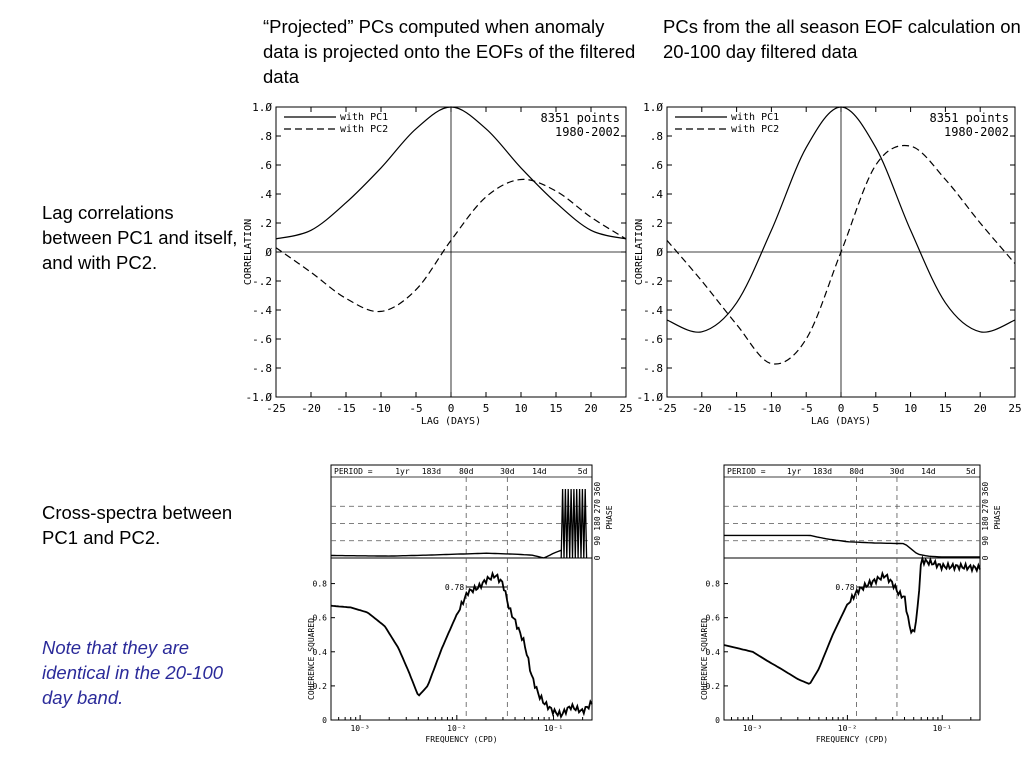 The height and width of the screenshot is (768, 1024). I want to click on row2-label: Cross-spectra between PC1 and PC2., so click(137, 525).